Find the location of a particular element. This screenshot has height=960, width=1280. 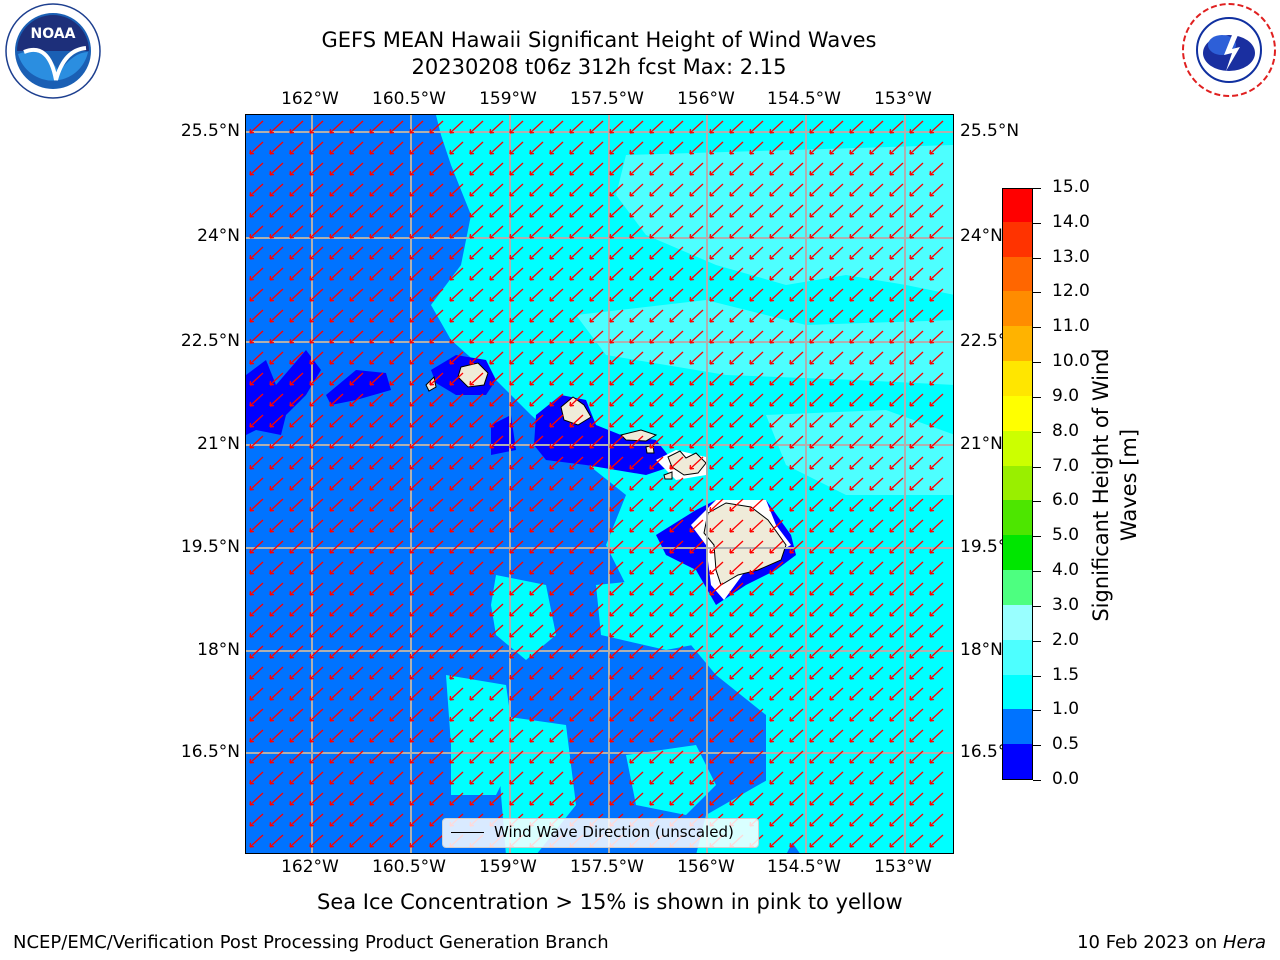

lat-tick-left: 16.5°N is located at coordinates (210, 752).